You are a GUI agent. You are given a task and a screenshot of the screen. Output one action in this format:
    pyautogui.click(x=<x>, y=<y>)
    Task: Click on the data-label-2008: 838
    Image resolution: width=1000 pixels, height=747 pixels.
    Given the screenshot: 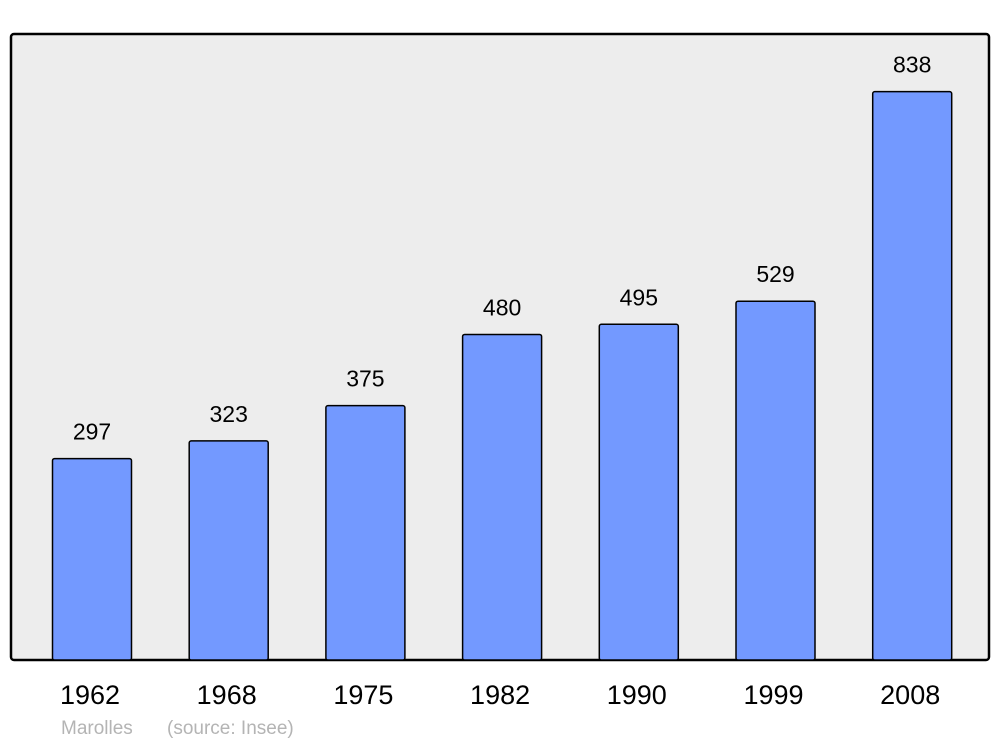 What is the action you would take?
    pyautogui.click(x=912, y=65)
    